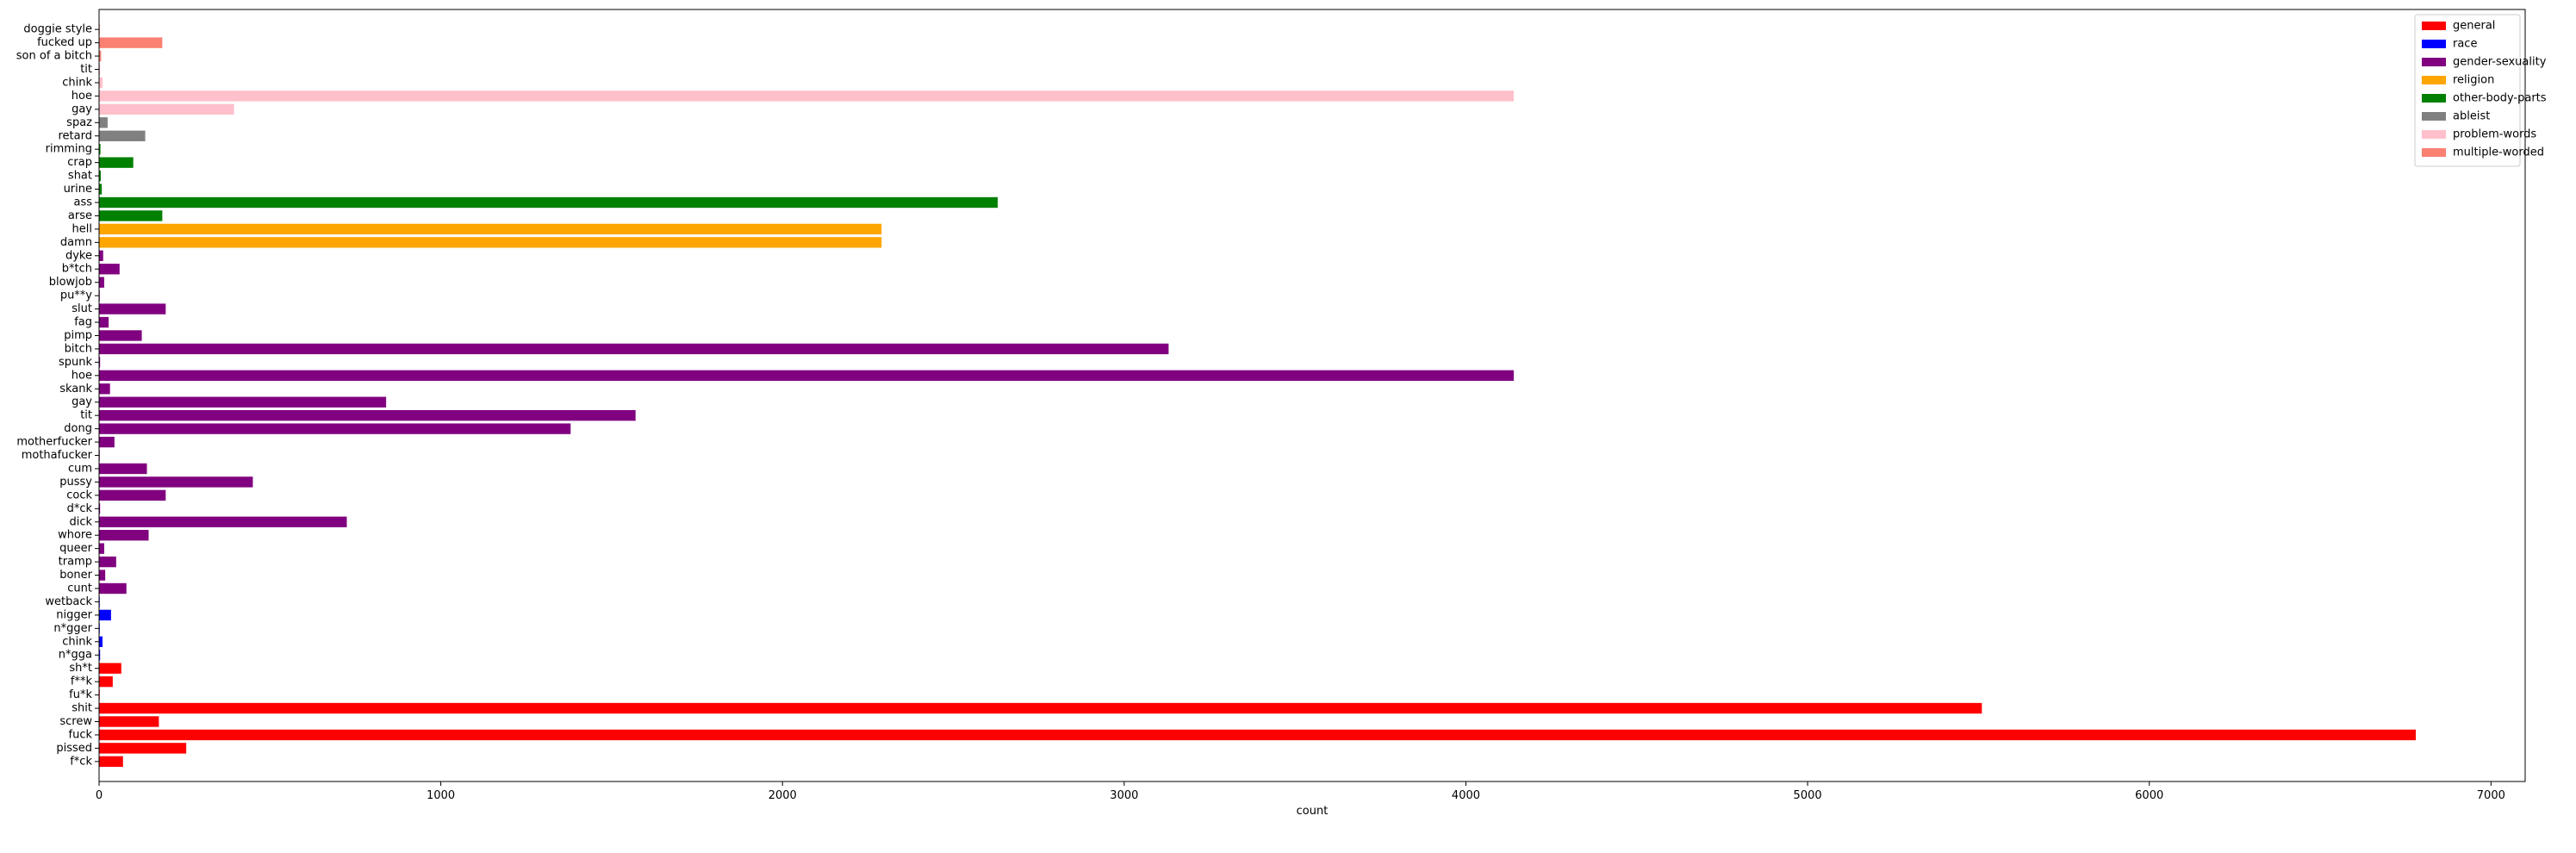 Image resolution: width=2576 pixels, height=853 pixels. Describe the element at coordinates (2149, 795) in the screenshot. I see `x-tick-label: 6000` at that location.